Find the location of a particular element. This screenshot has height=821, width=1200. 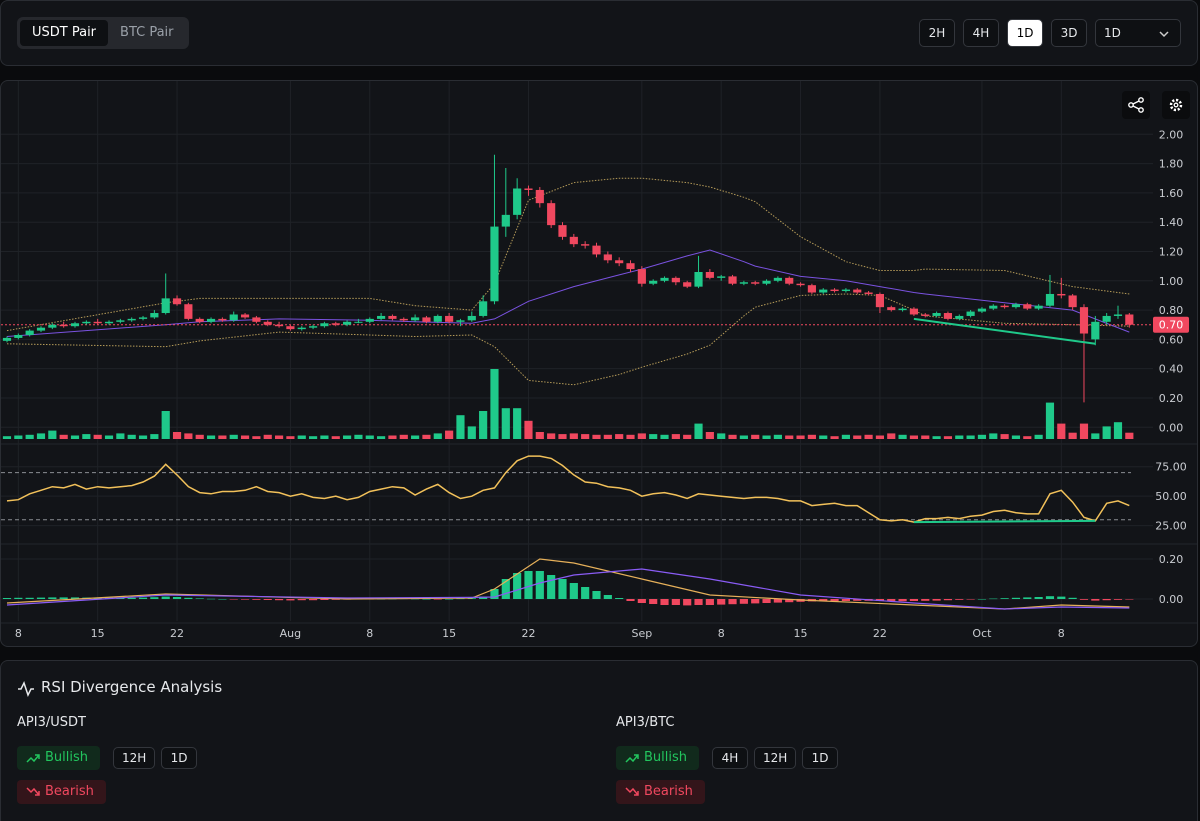

interval-button: 1D is located at coordinates (1025, 33).